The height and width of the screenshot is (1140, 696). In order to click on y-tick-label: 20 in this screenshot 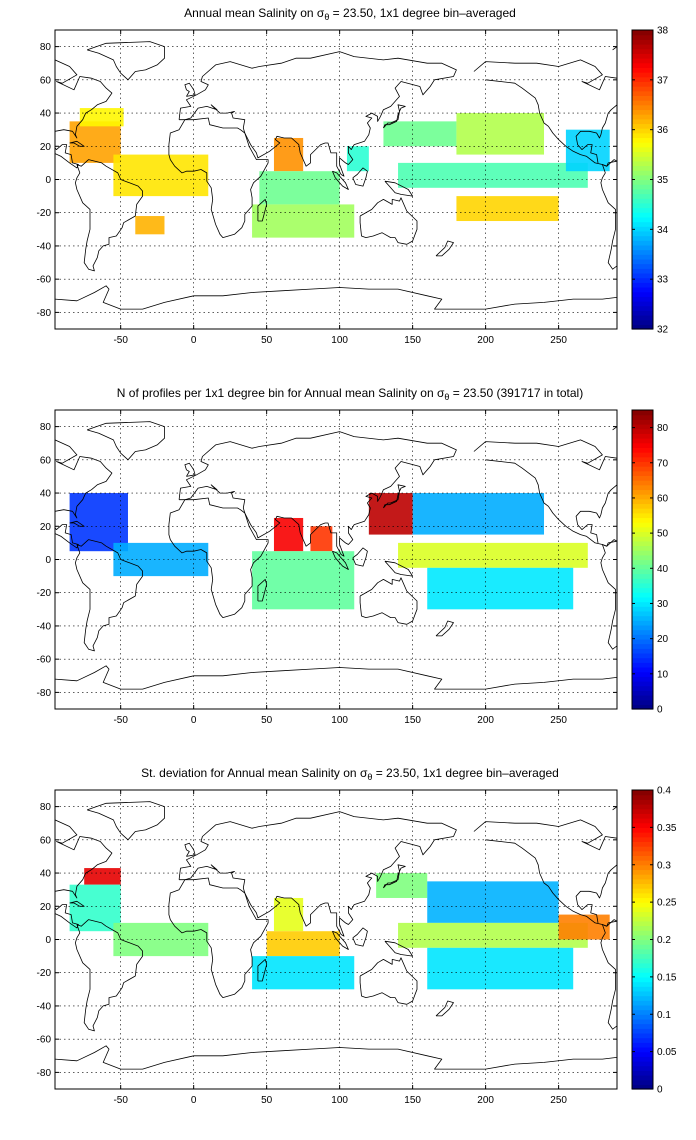, I will do `click(46, 147)`.